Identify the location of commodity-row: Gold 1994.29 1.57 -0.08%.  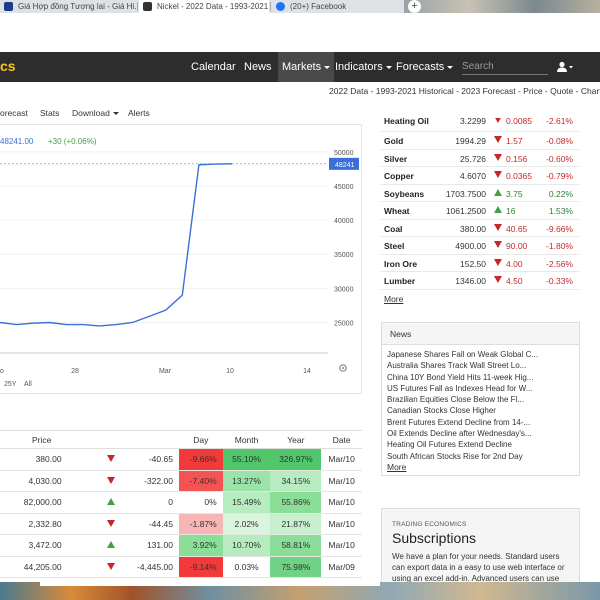
(480, 141).